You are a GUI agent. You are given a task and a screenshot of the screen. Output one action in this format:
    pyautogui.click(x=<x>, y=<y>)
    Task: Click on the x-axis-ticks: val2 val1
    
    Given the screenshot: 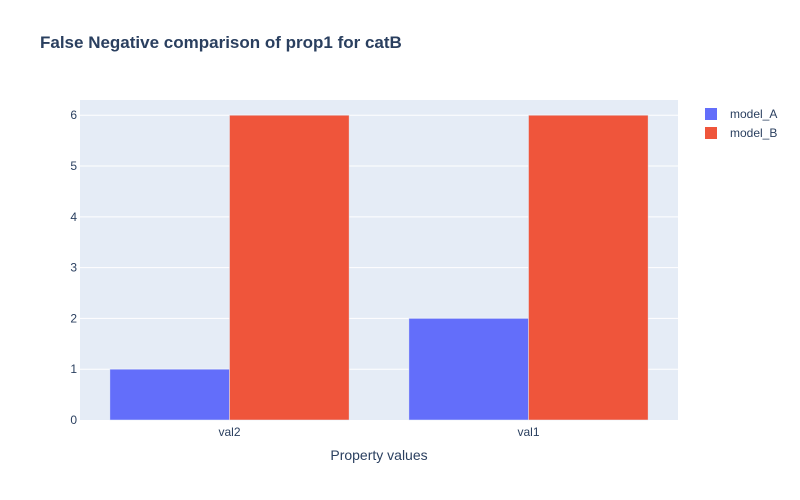 What is the action you would take?
    pyautogui.click(x=378, y=432)
    